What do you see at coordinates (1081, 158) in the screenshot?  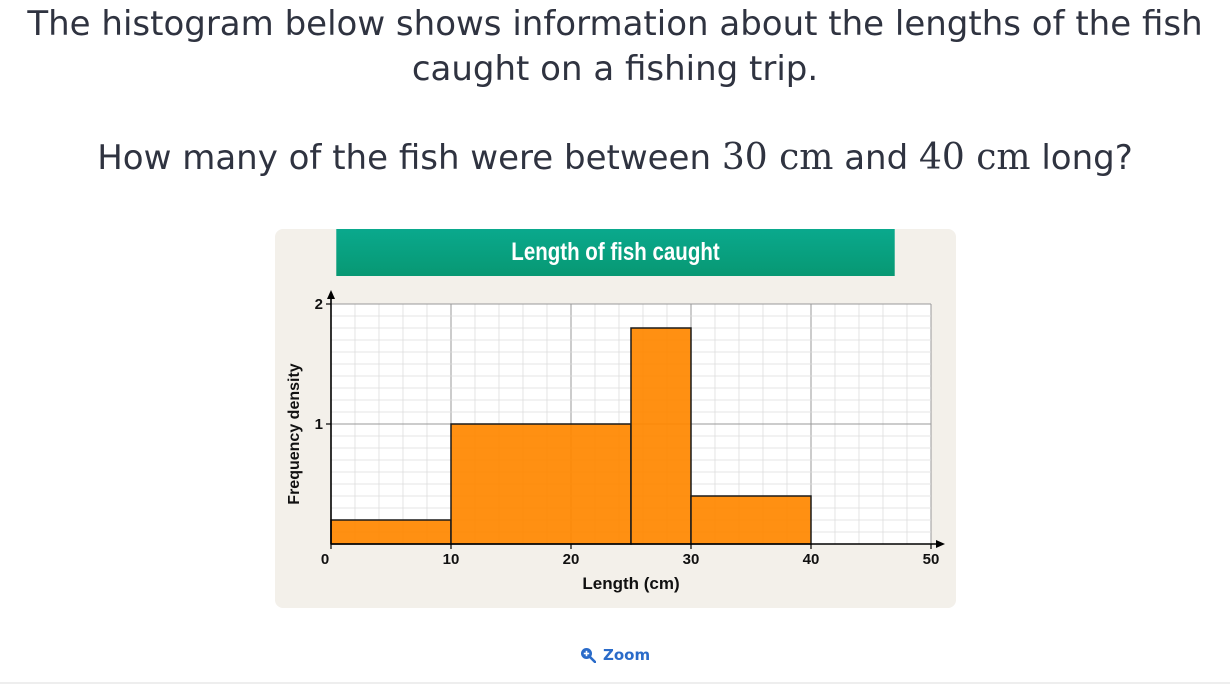 I see `question-ask-suffix: long?` at bounding box center [1081, 158].